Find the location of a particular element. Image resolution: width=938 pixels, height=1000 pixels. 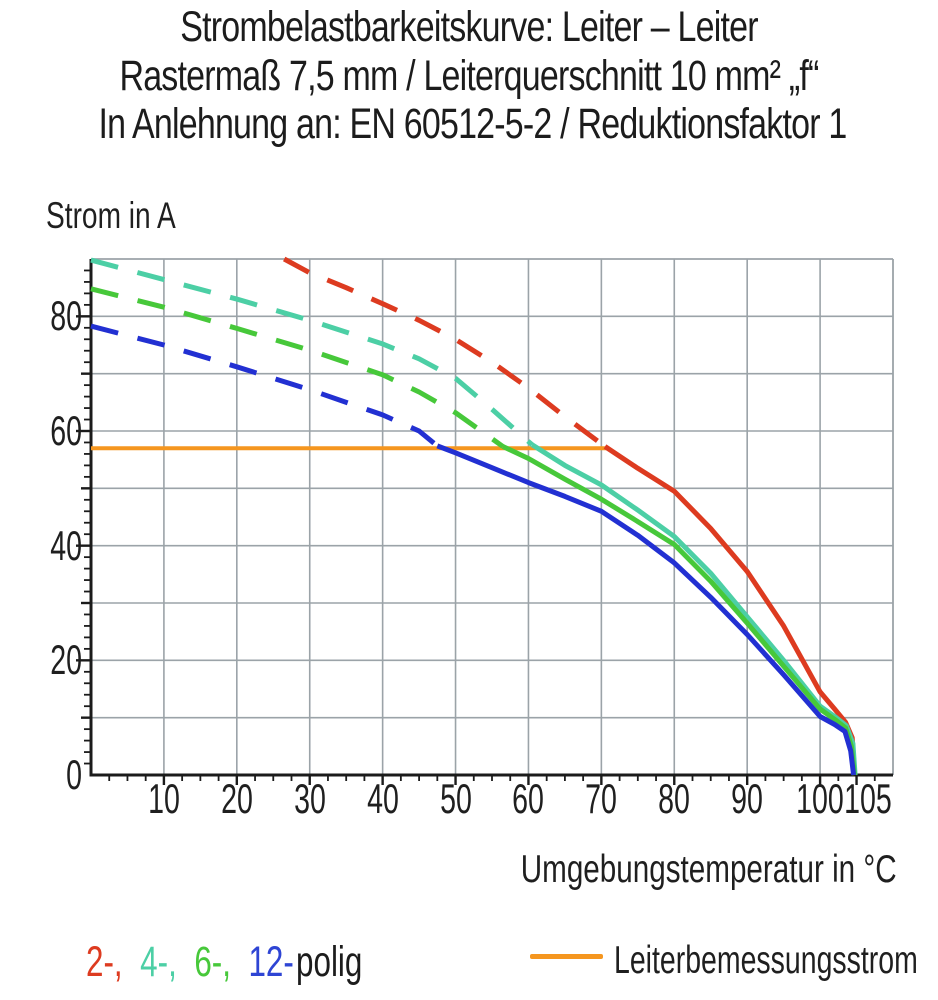

legend-pole-item: 12- is located at coordinates (271, 962).